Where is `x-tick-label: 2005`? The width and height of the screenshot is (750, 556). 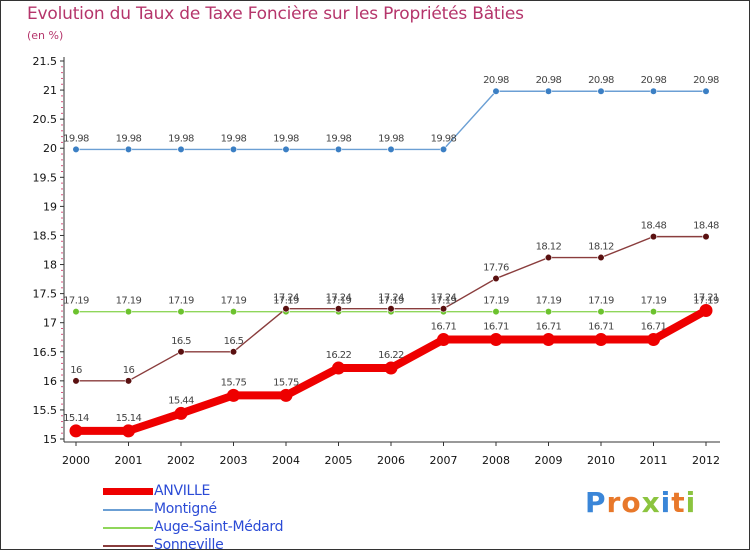
x-tick-label: 2005 is located at coordinates (339, 460).